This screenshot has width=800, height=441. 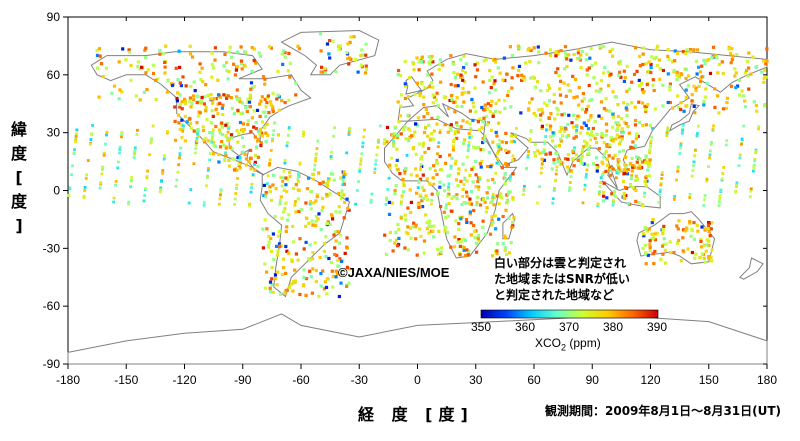 What do you see at coordinates (564, 347) in the screenshot?
I see `colorbar-label-sub: 2` at bounding box center [564, 347].